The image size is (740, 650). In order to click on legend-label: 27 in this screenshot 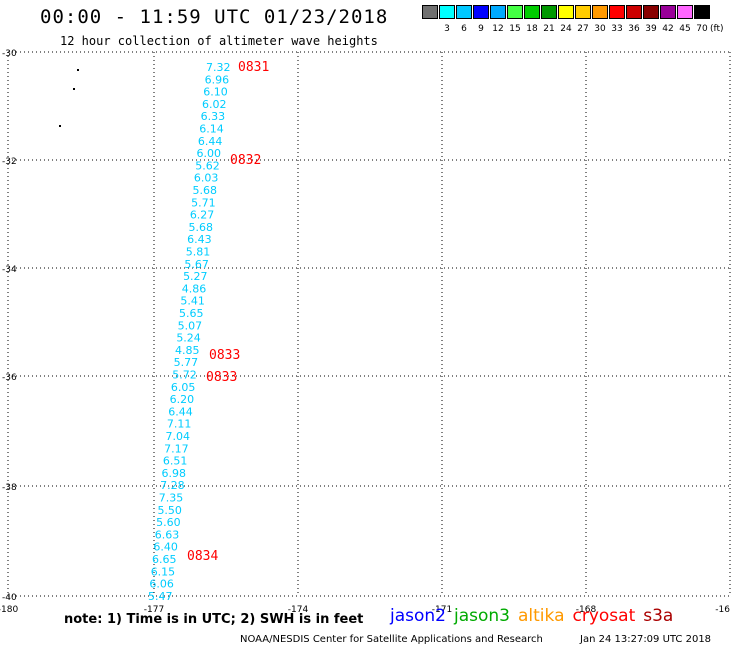, I will do `click(583, 29)`.